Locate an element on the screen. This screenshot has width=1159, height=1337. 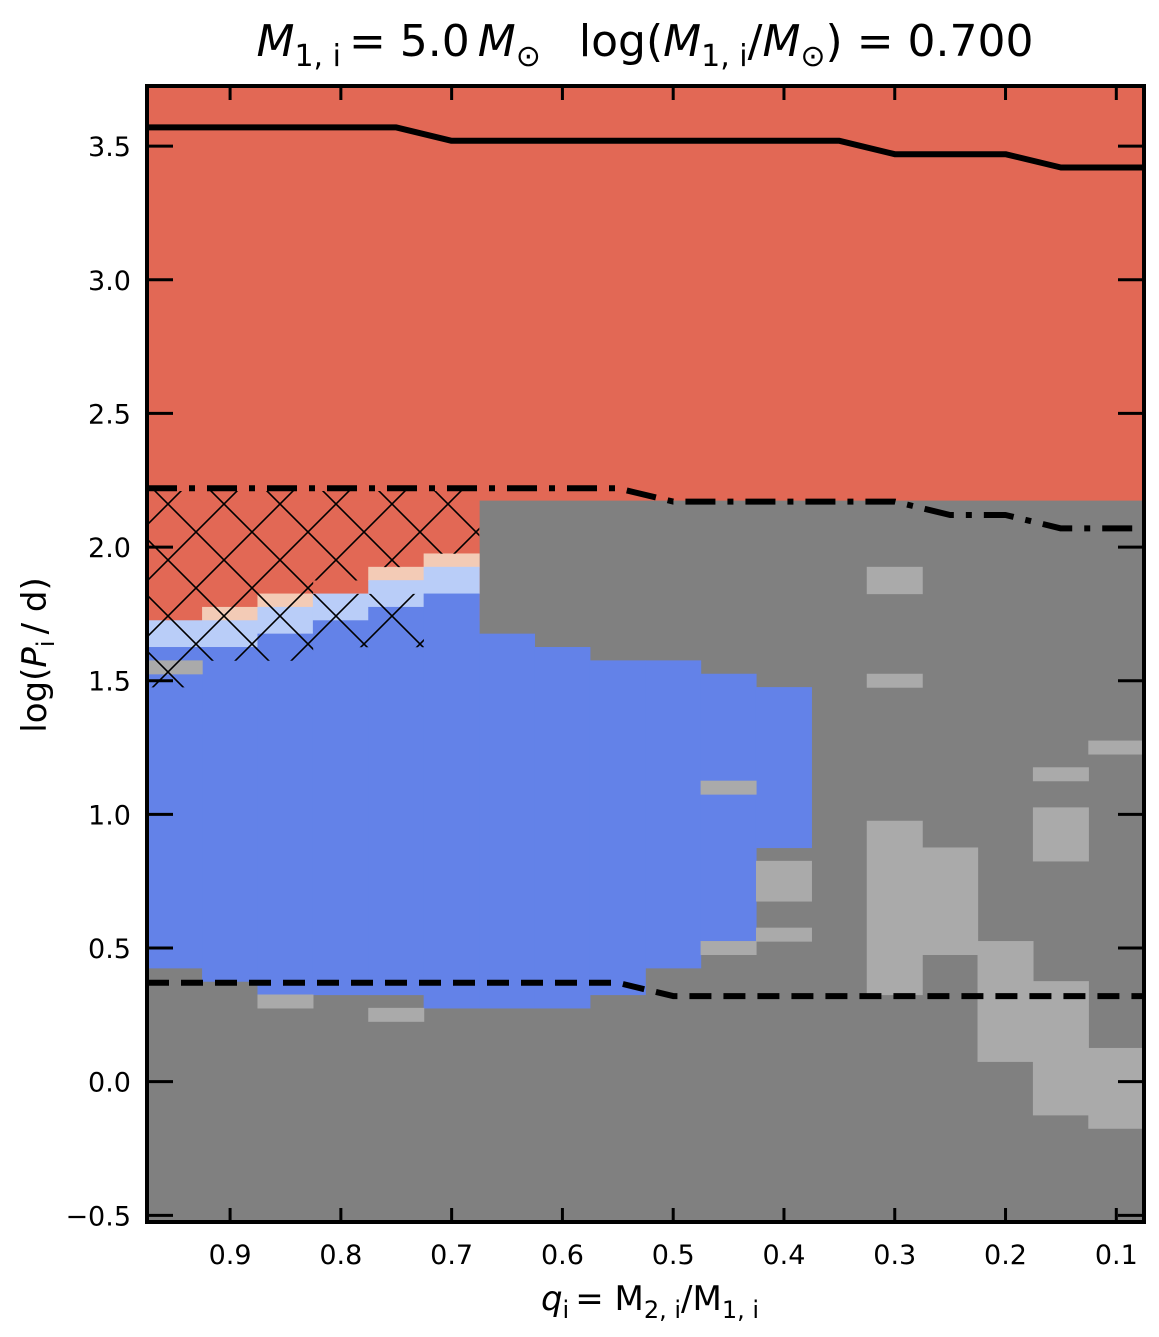
boundary-line-dashdot is located at coordinates (645, 508).